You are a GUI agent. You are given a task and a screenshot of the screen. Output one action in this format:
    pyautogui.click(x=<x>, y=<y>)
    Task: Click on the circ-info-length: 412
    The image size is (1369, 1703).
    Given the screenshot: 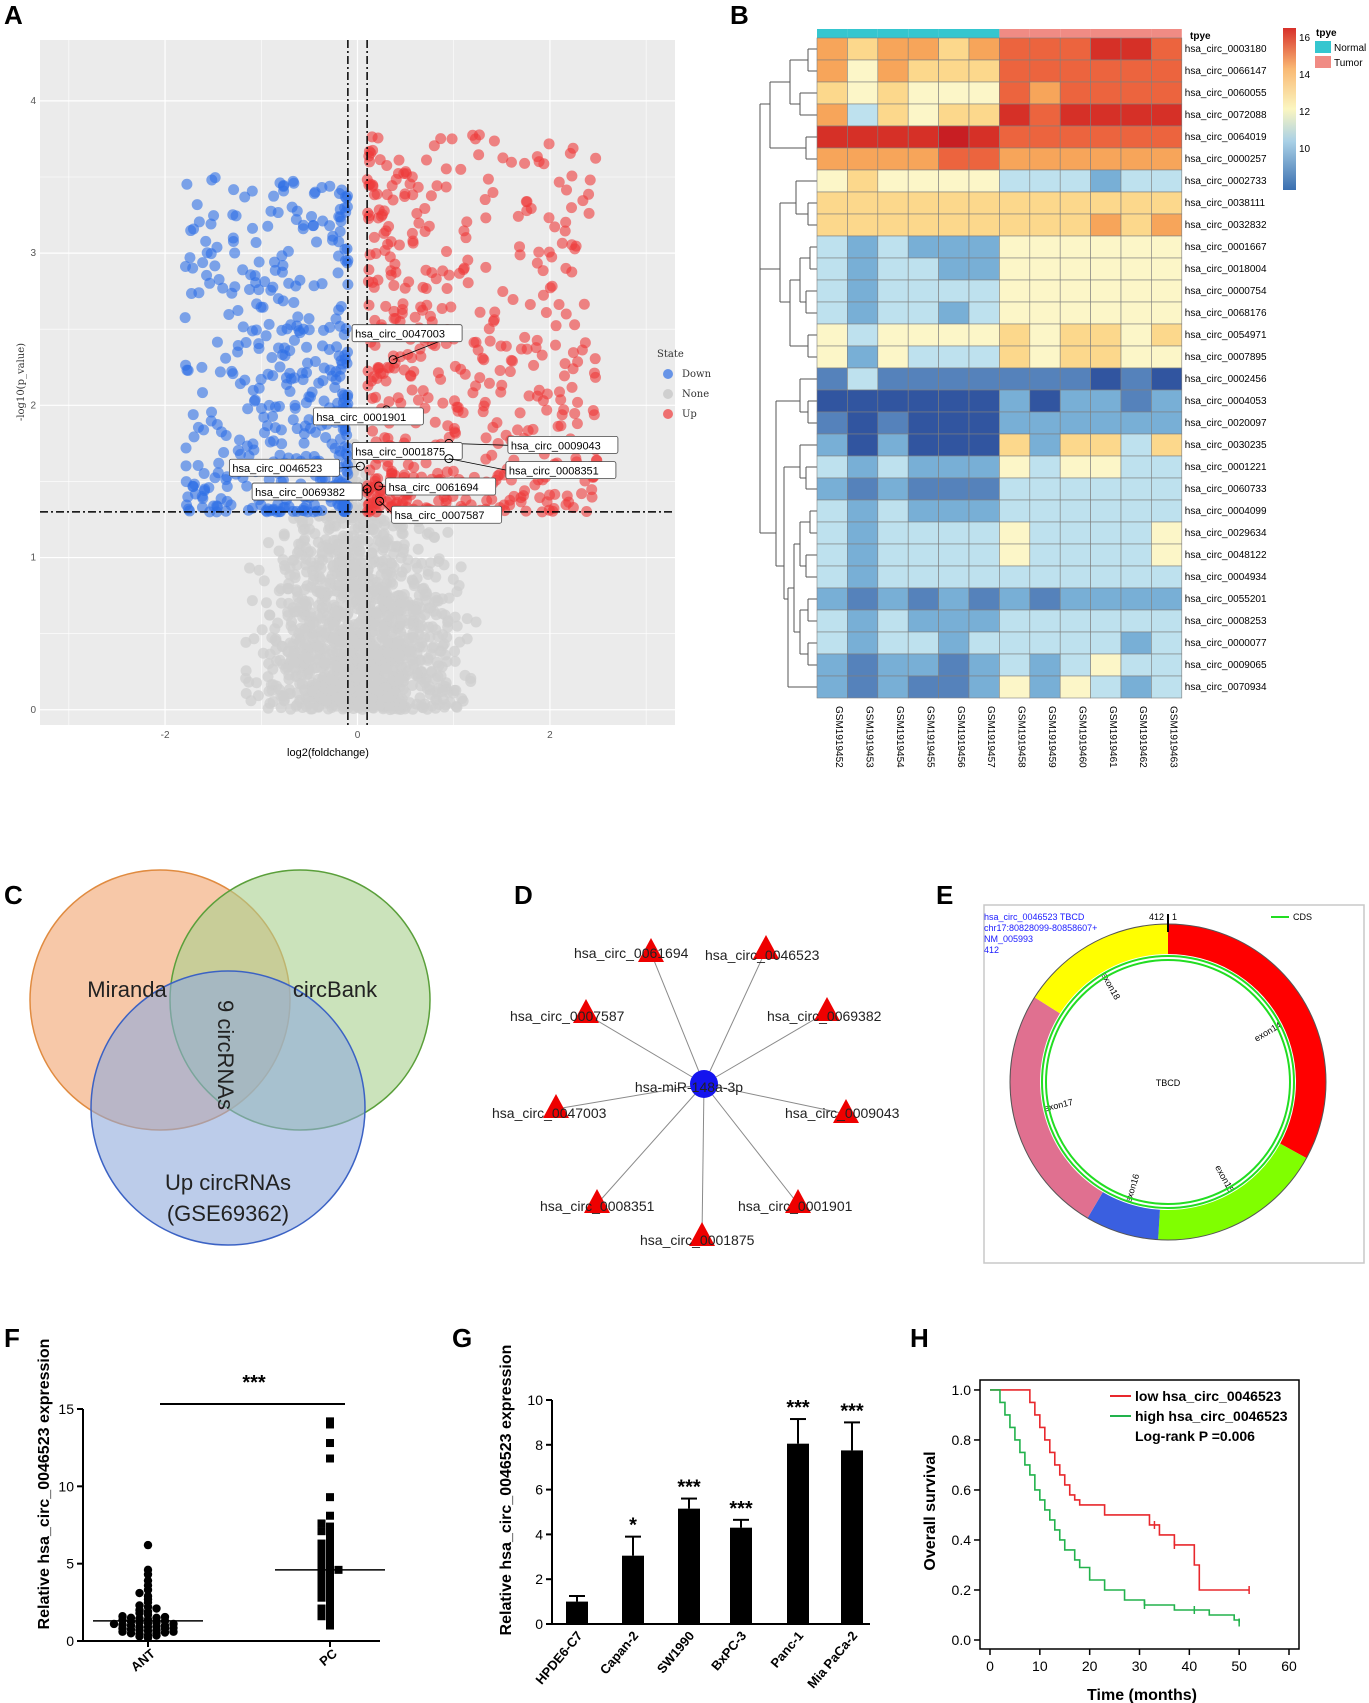 What is the action you would take?
    pyautogui.click(x=991, y=950)
    